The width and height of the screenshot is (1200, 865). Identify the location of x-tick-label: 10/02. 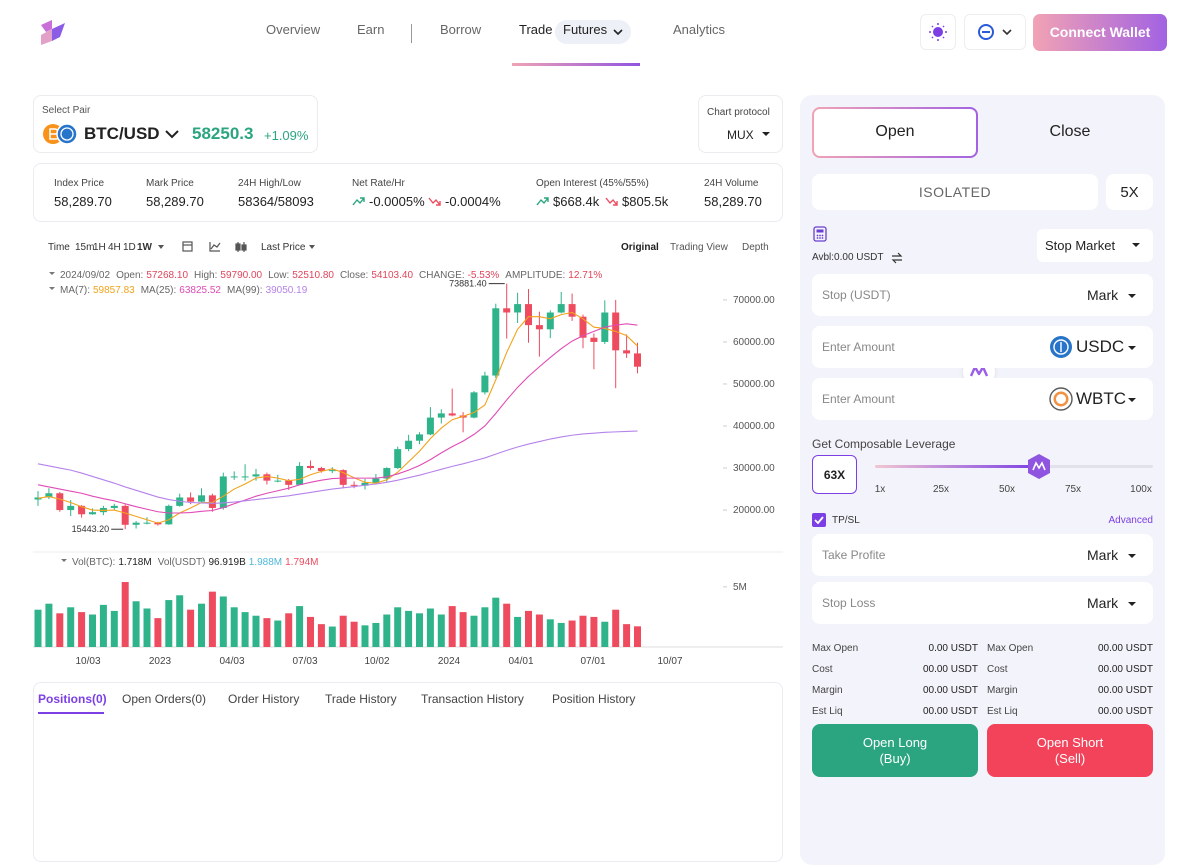
(376, 661).